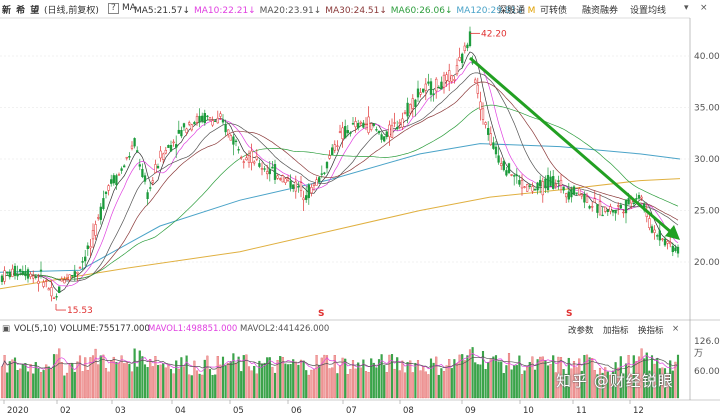 The height and width of the screenshot is (420, 720). I want to click on tool-set-ma: 设置均线, so click(648, 11).